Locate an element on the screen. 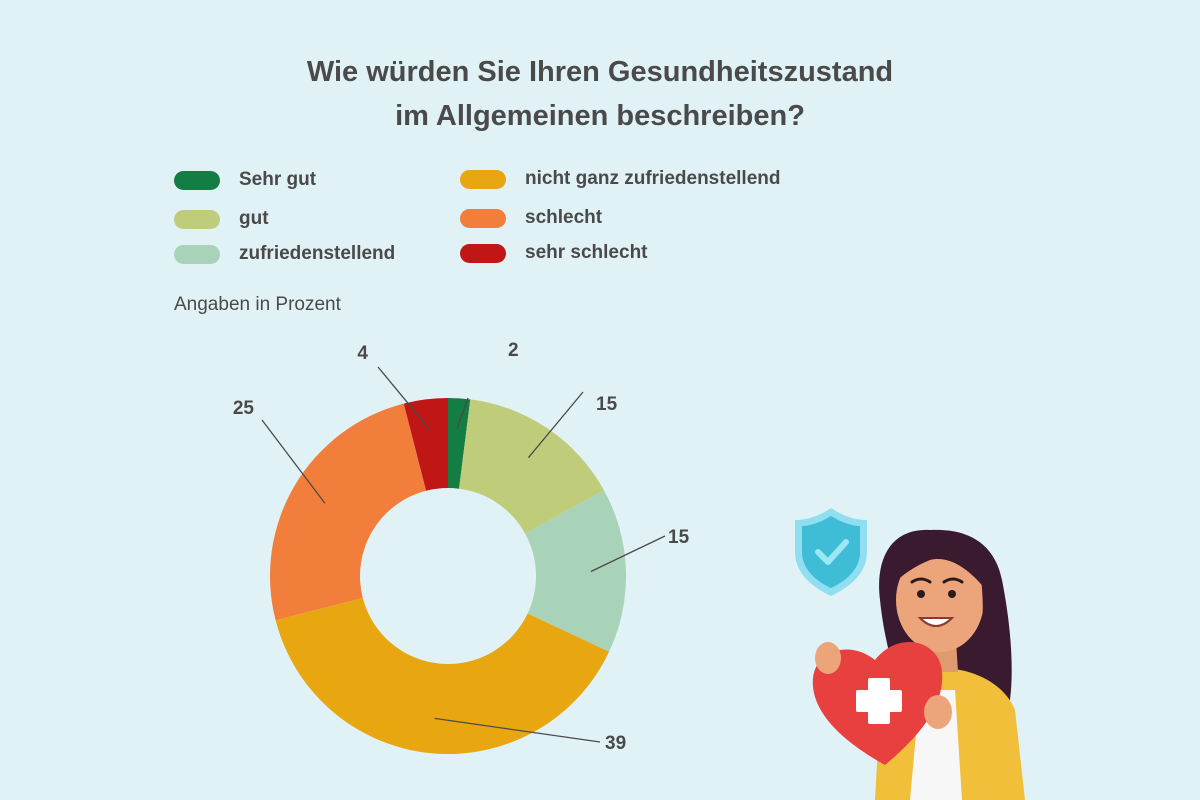 This screenshot has height=800, width=1200. donut-slice-zufriedenstellend is located at coordinates (575, 571).